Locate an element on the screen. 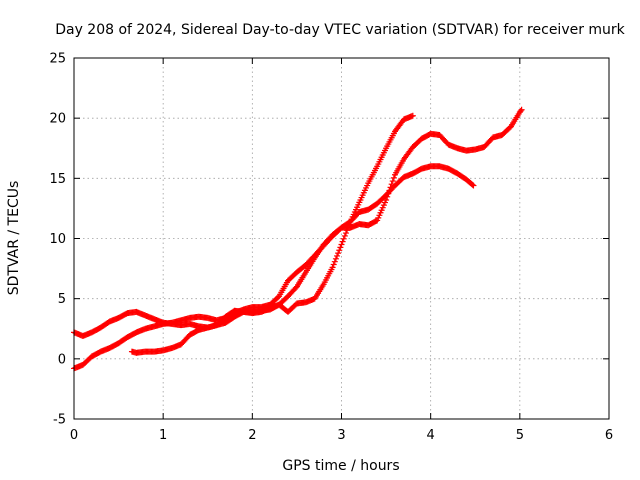 The image size is (640, 480). y-tick-label: 25 is located at coordinates (57, 59).